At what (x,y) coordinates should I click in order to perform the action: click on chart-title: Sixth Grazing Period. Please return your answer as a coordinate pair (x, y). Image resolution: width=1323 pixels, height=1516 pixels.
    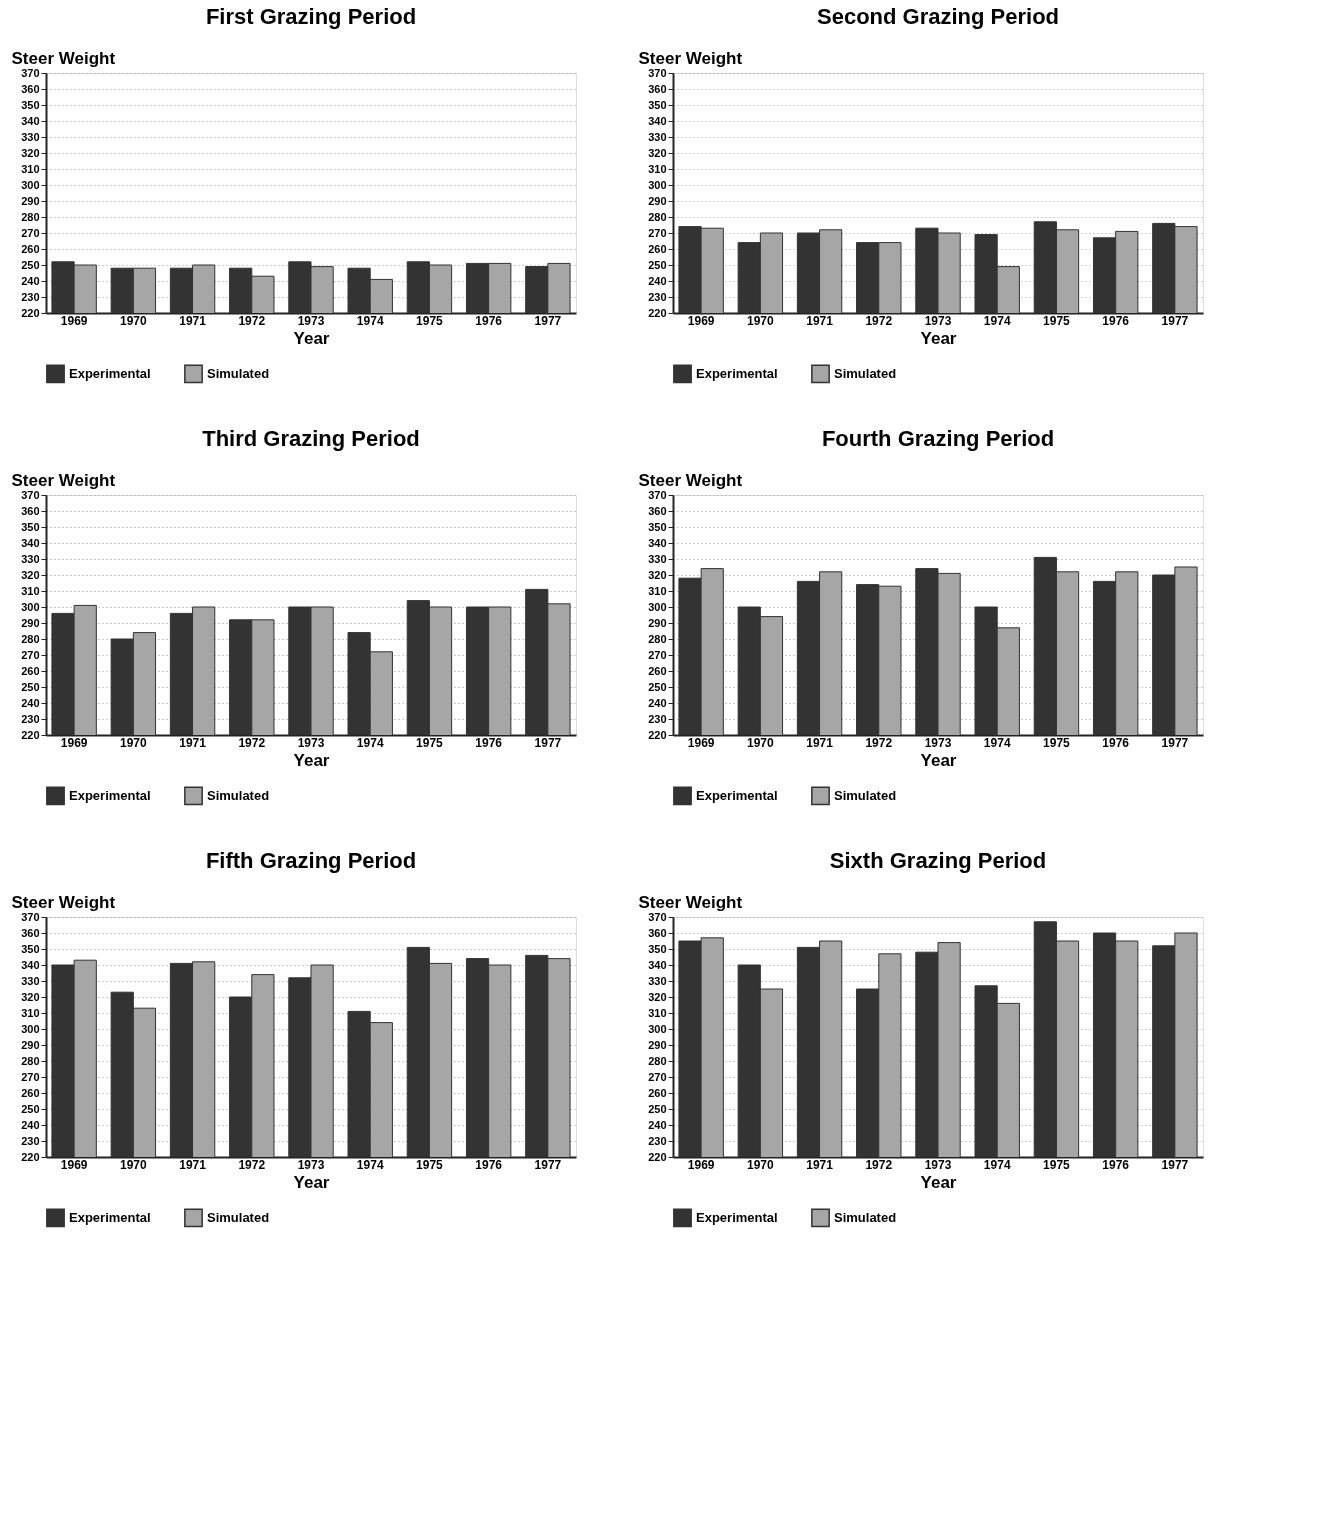
    Looking at the image, I should click on (938, 860).